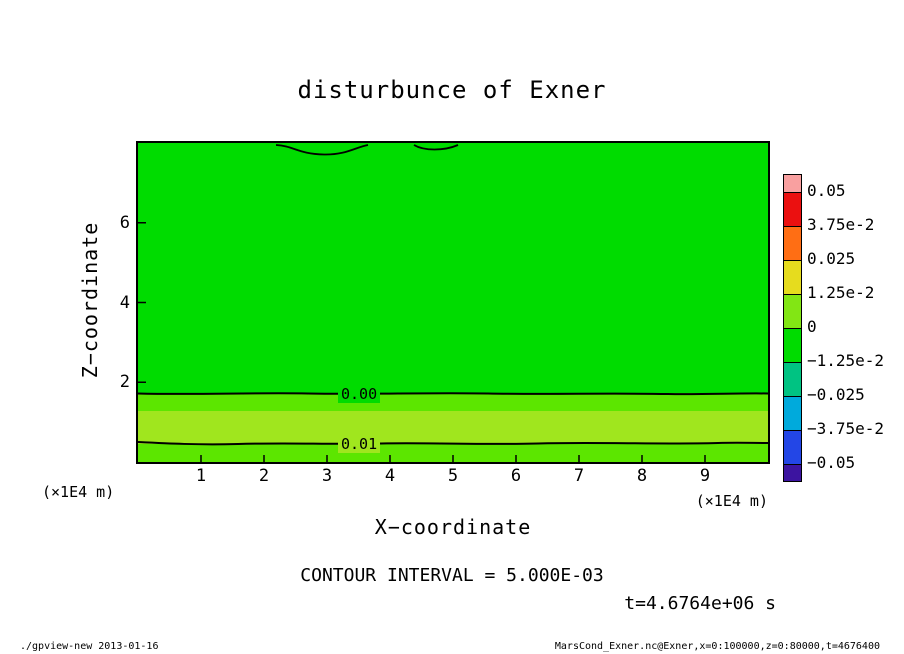 Image resolution: width=904 pixels, height=654 pixels. What do you see at coordinates (359, 394) in the screenshot?
I see `contour-label-zero: 0.00` at bounding box center [359, 394].